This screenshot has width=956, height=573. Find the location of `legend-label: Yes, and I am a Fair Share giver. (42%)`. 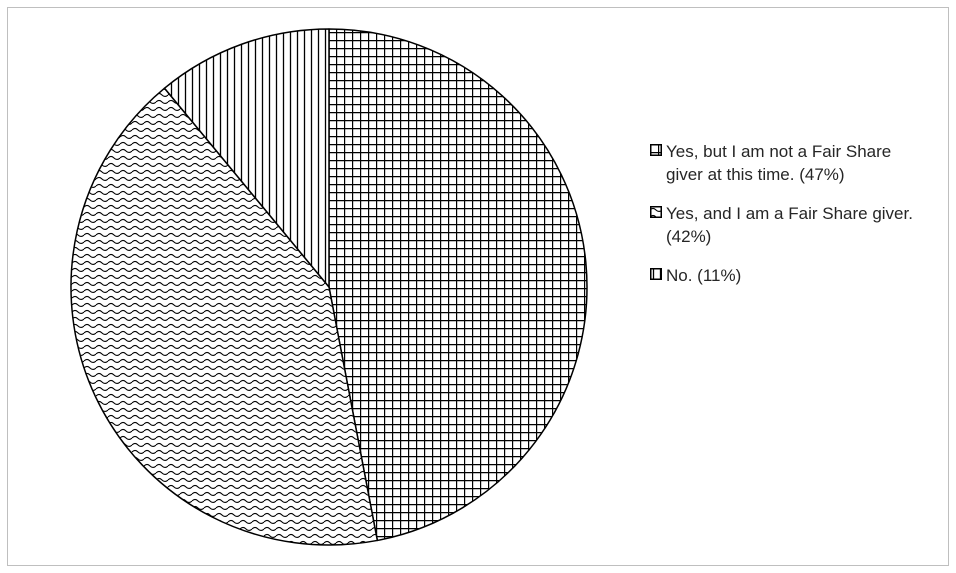

legend-label: Yes, and I am a Fair Share giver. (42%) is located at coordinates (789, 225).